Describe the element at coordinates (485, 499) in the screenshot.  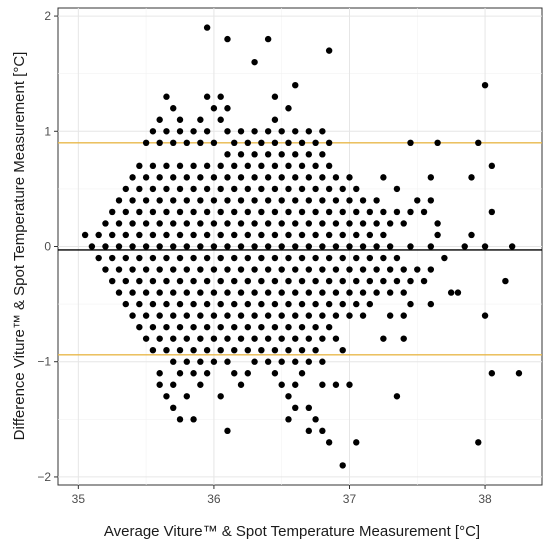
I see `x-tick-label: 38` at that location.